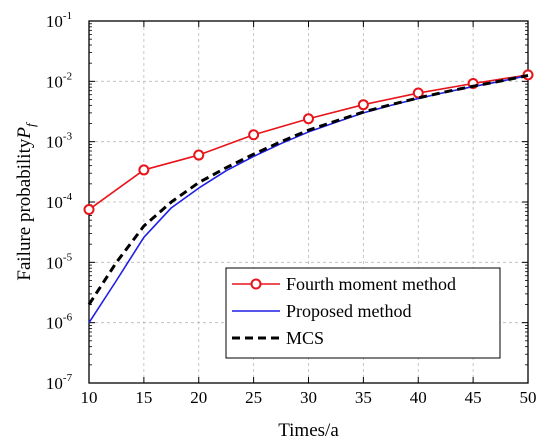 The height and width of the screenshot is (446, 550). Describe the element at coordinates (68, 257) in the screenshot. I see `y-tick-exponent: -5` at that location.